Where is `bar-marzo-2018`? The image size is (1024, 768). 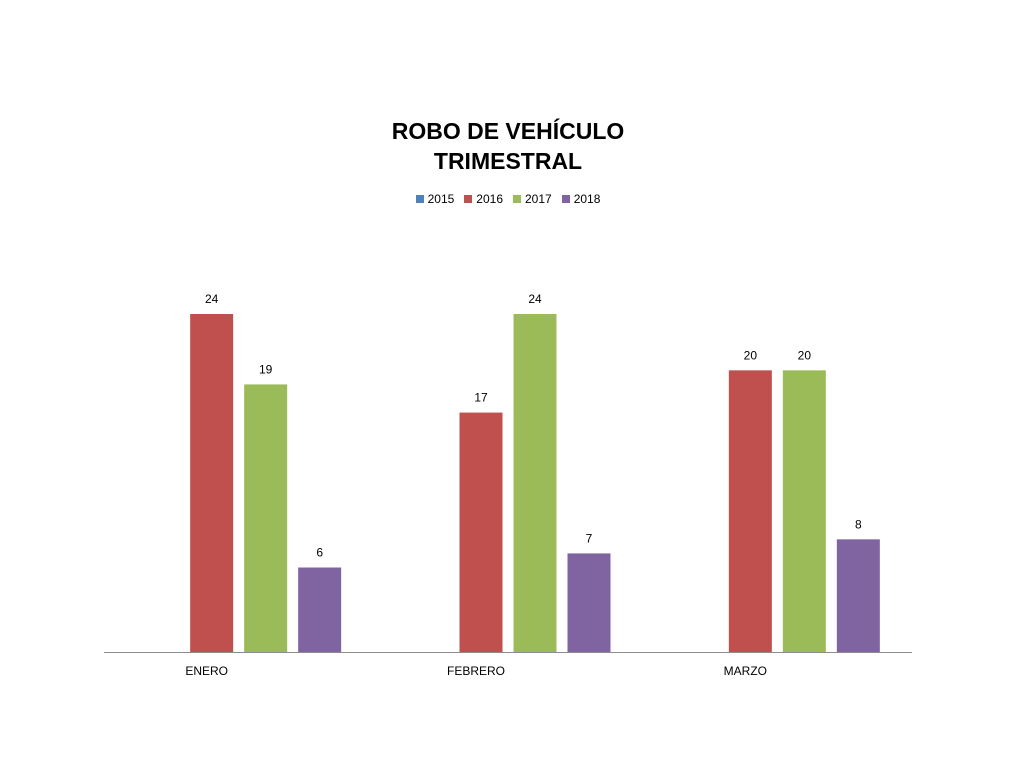 bar-marzo-2018 is located at coordinates (858, 595).